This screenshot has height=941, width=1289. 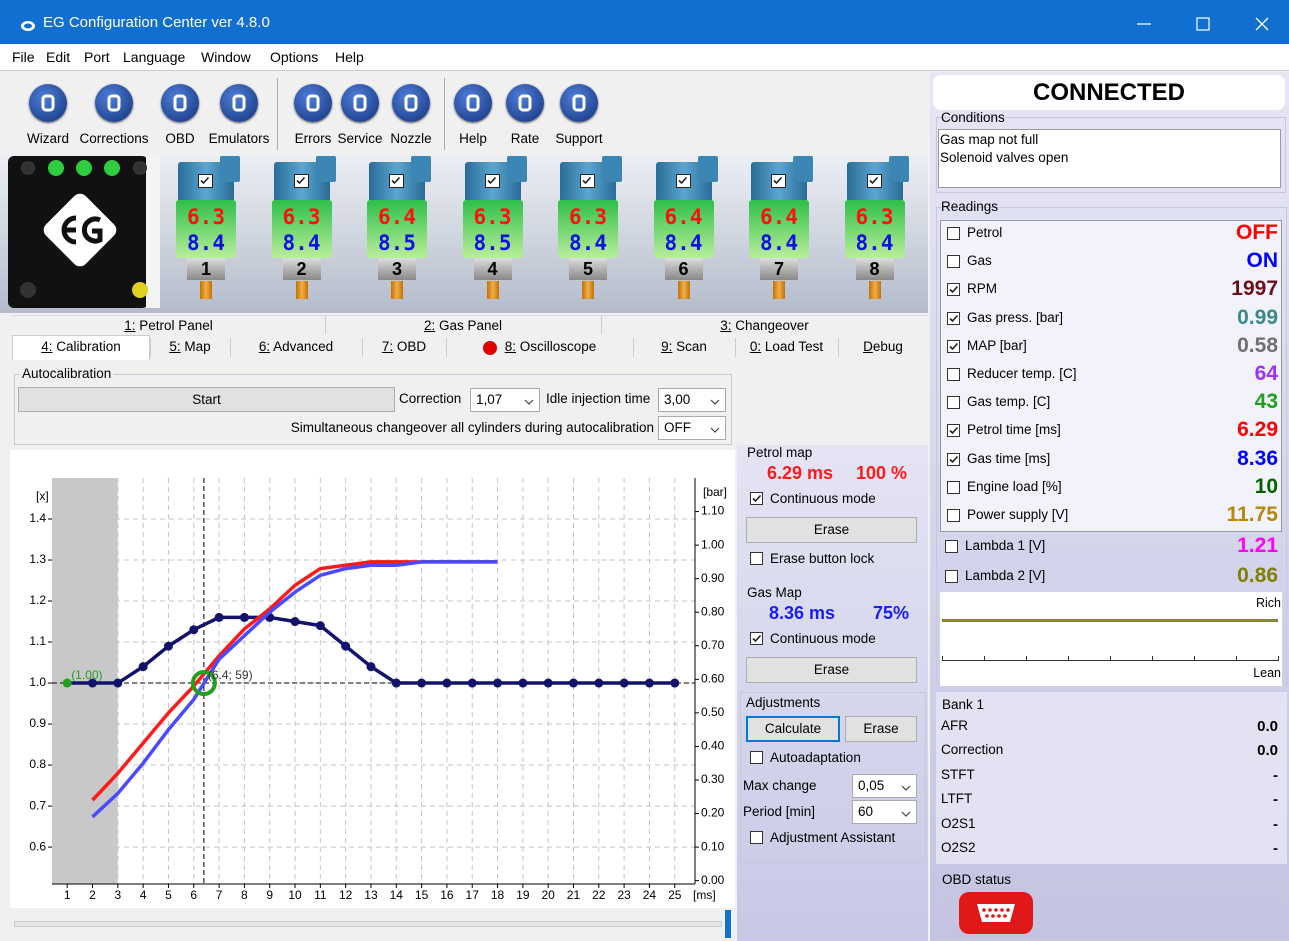 What do you see at coordinates (360, 138) in the screenshot?
I see `toolbar-label: Service` at bounding box center [360, 138].